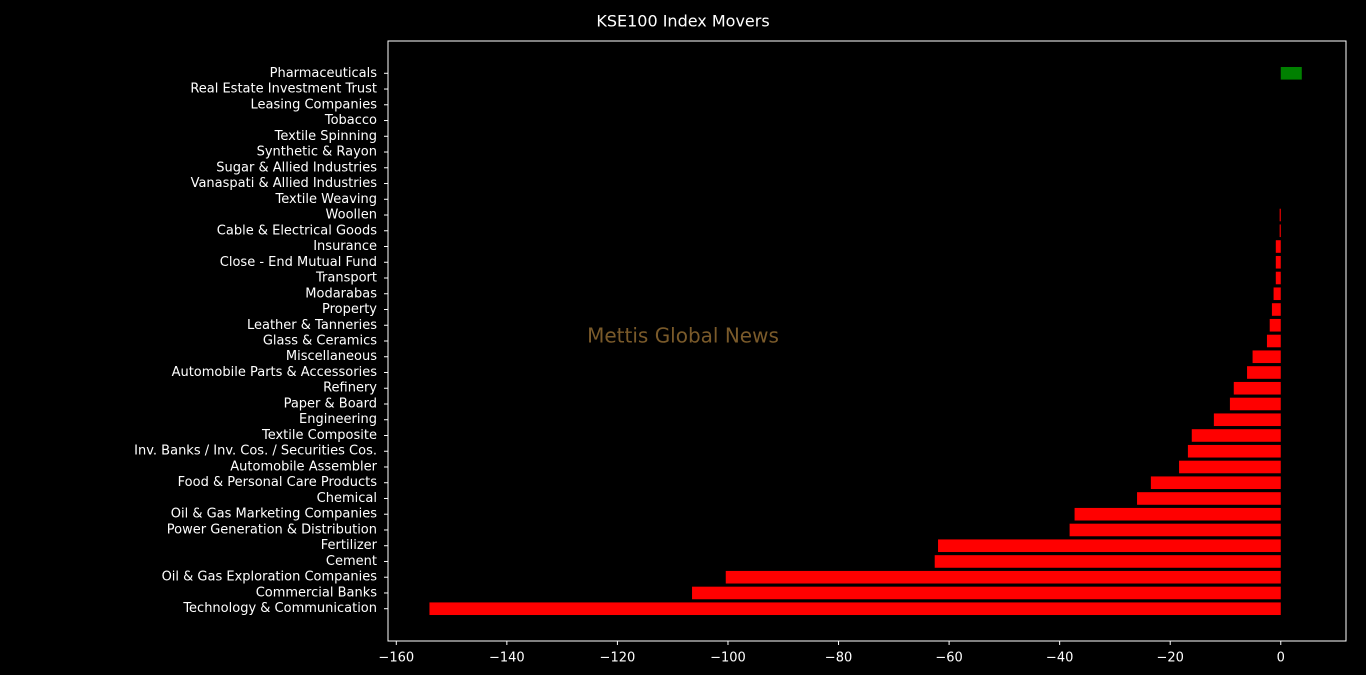 This screenshot has height=675, width=1366. I want to click on y-tick-label: Miscellaneous, so click(331, 356).